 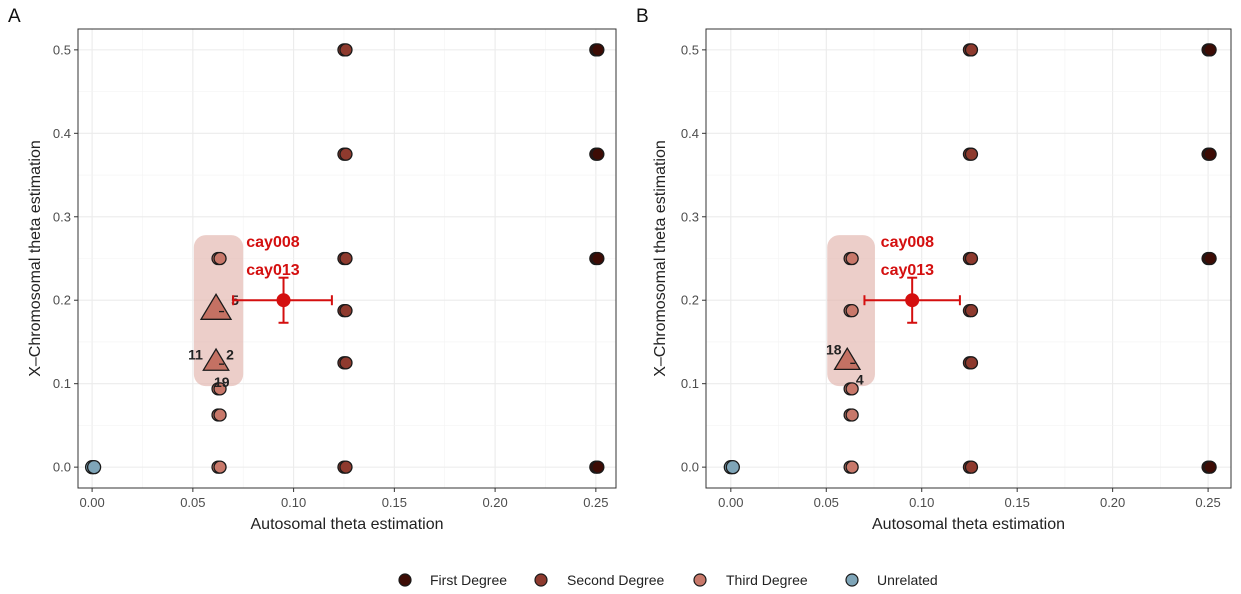 I want to click on panel-label: B, so click(x=642, y=16).